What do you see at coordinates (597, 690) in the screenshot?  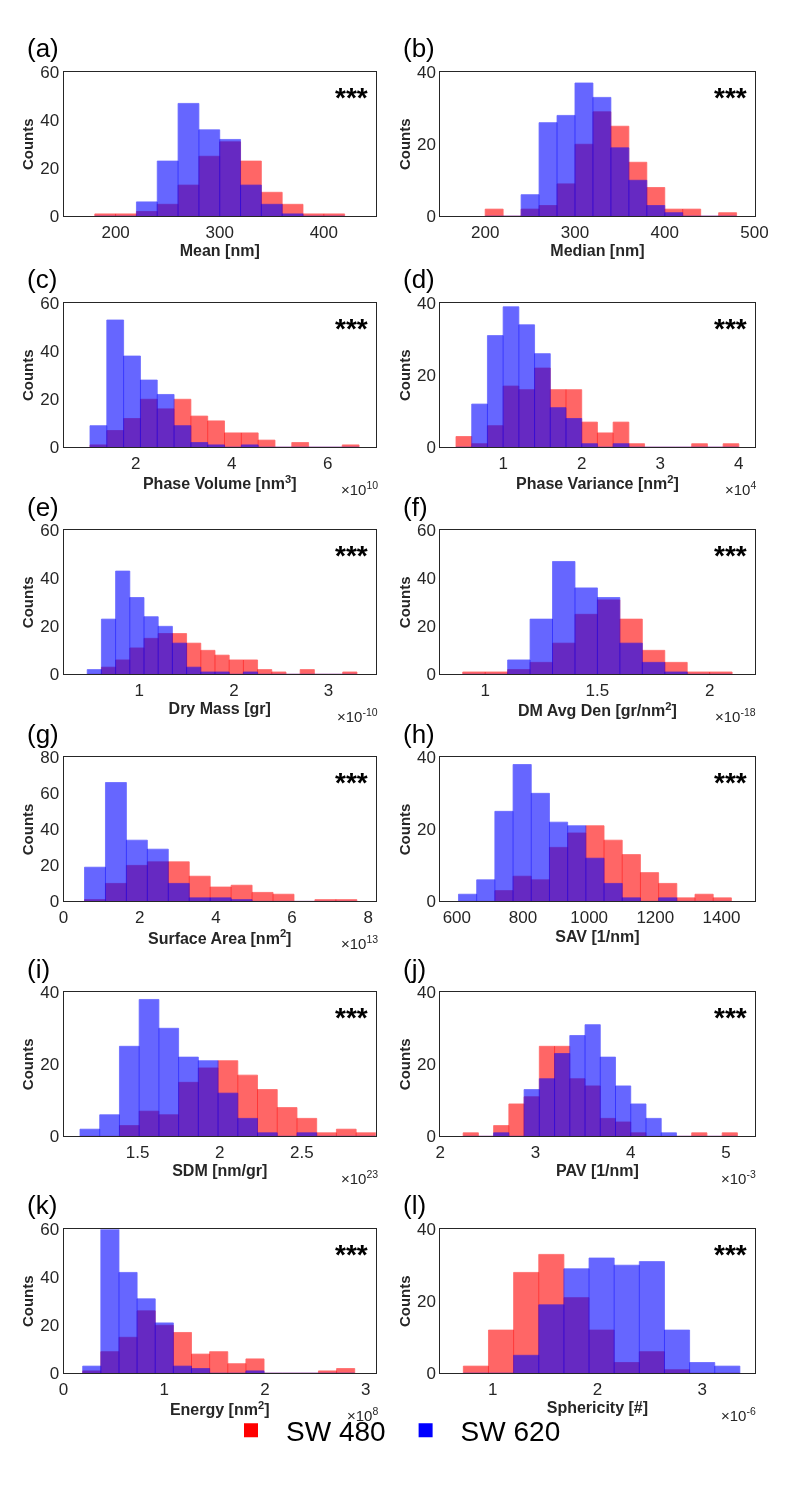 I see `x-tick-label: 1.5` at bounding box center [597, 690].